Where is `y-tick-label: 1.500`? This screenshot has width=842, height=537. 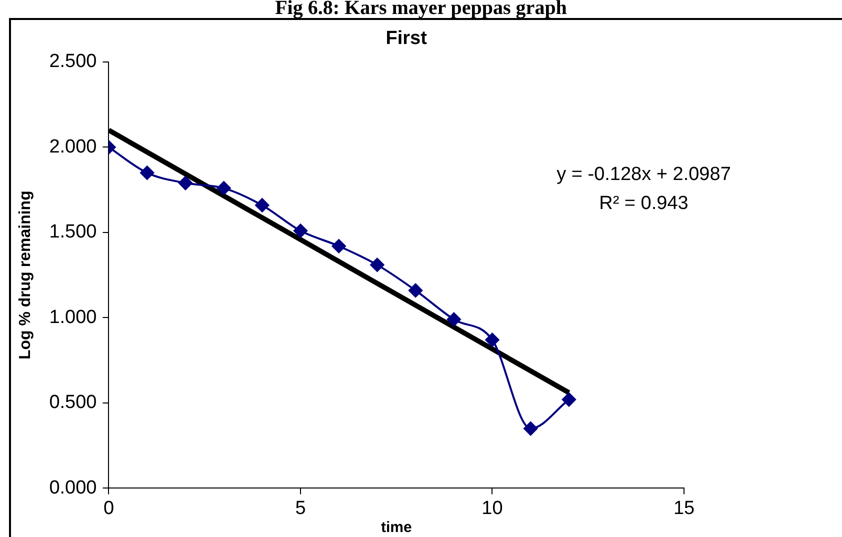
y-tick-label: 1.500 is located at coordinates (73, 232).